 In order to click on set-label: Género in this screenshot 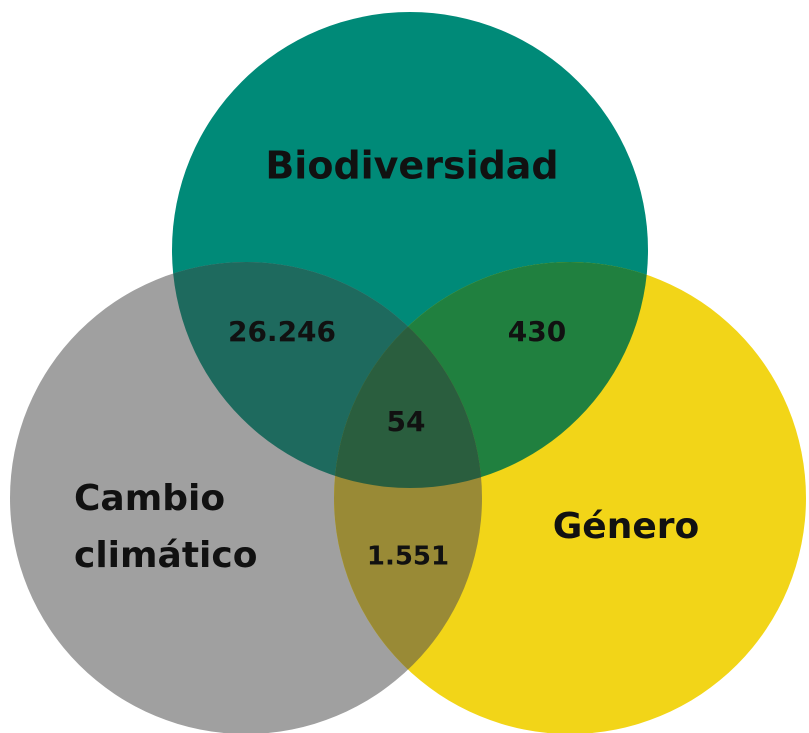, I will do `click(626, 526)`.